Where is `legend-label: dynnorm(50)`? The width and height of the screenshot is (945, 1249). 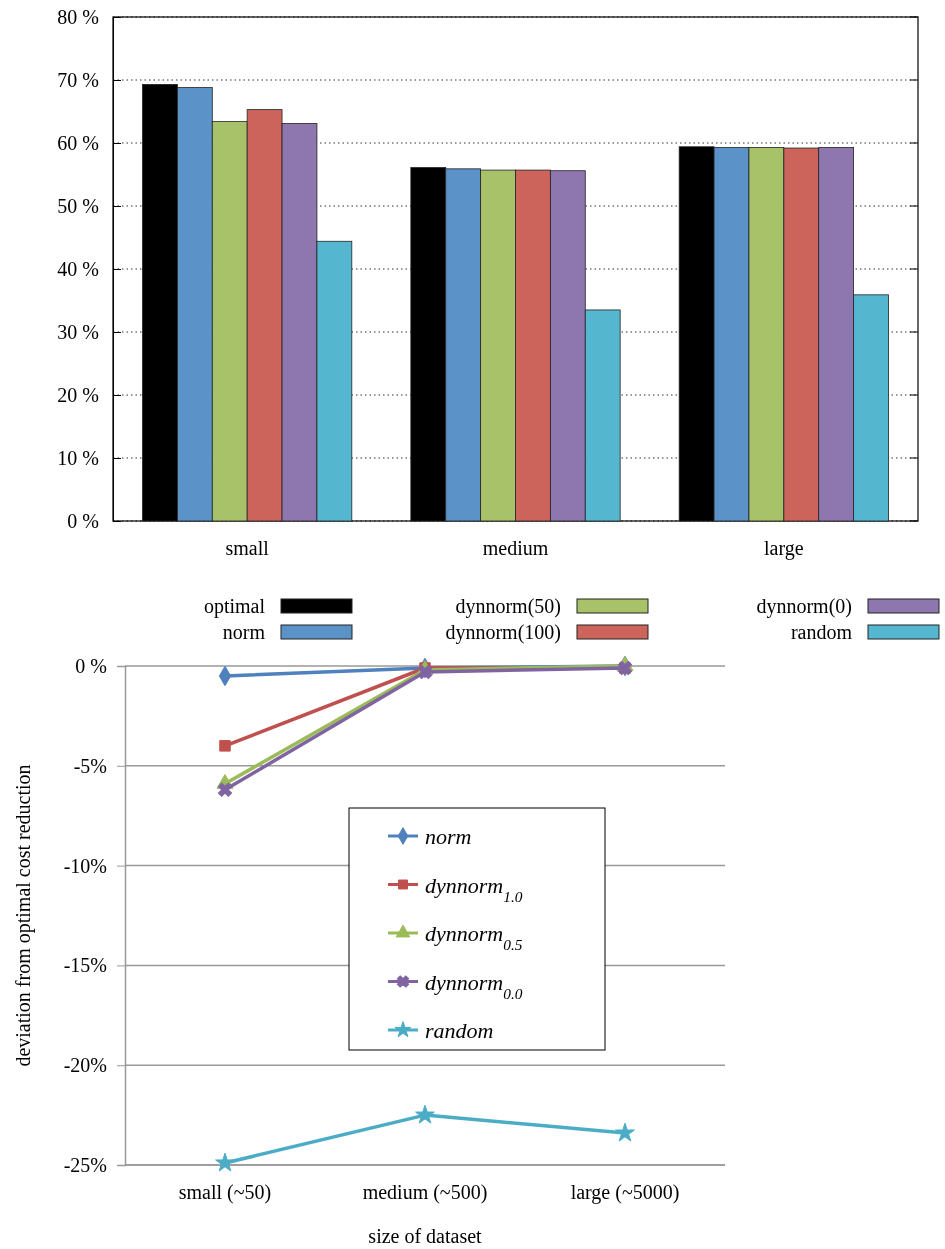
legend-label: dynnorm(50) is located at coordinates (508, 606).